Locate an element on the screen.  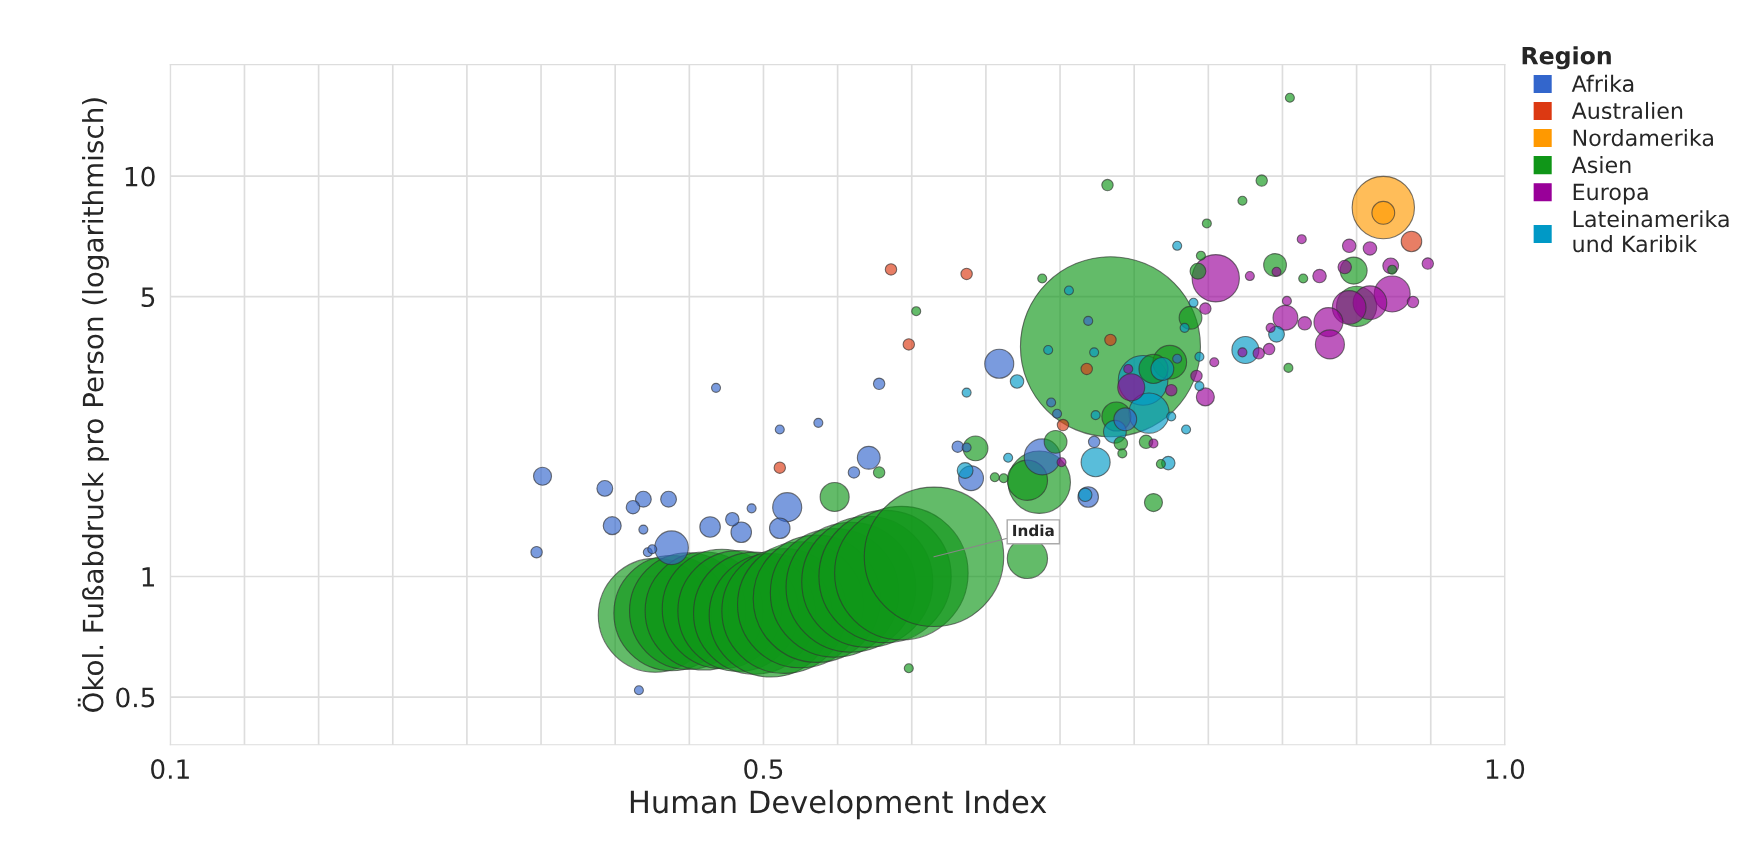
y-tick-label: 1 is located at coordinates (148, 577).